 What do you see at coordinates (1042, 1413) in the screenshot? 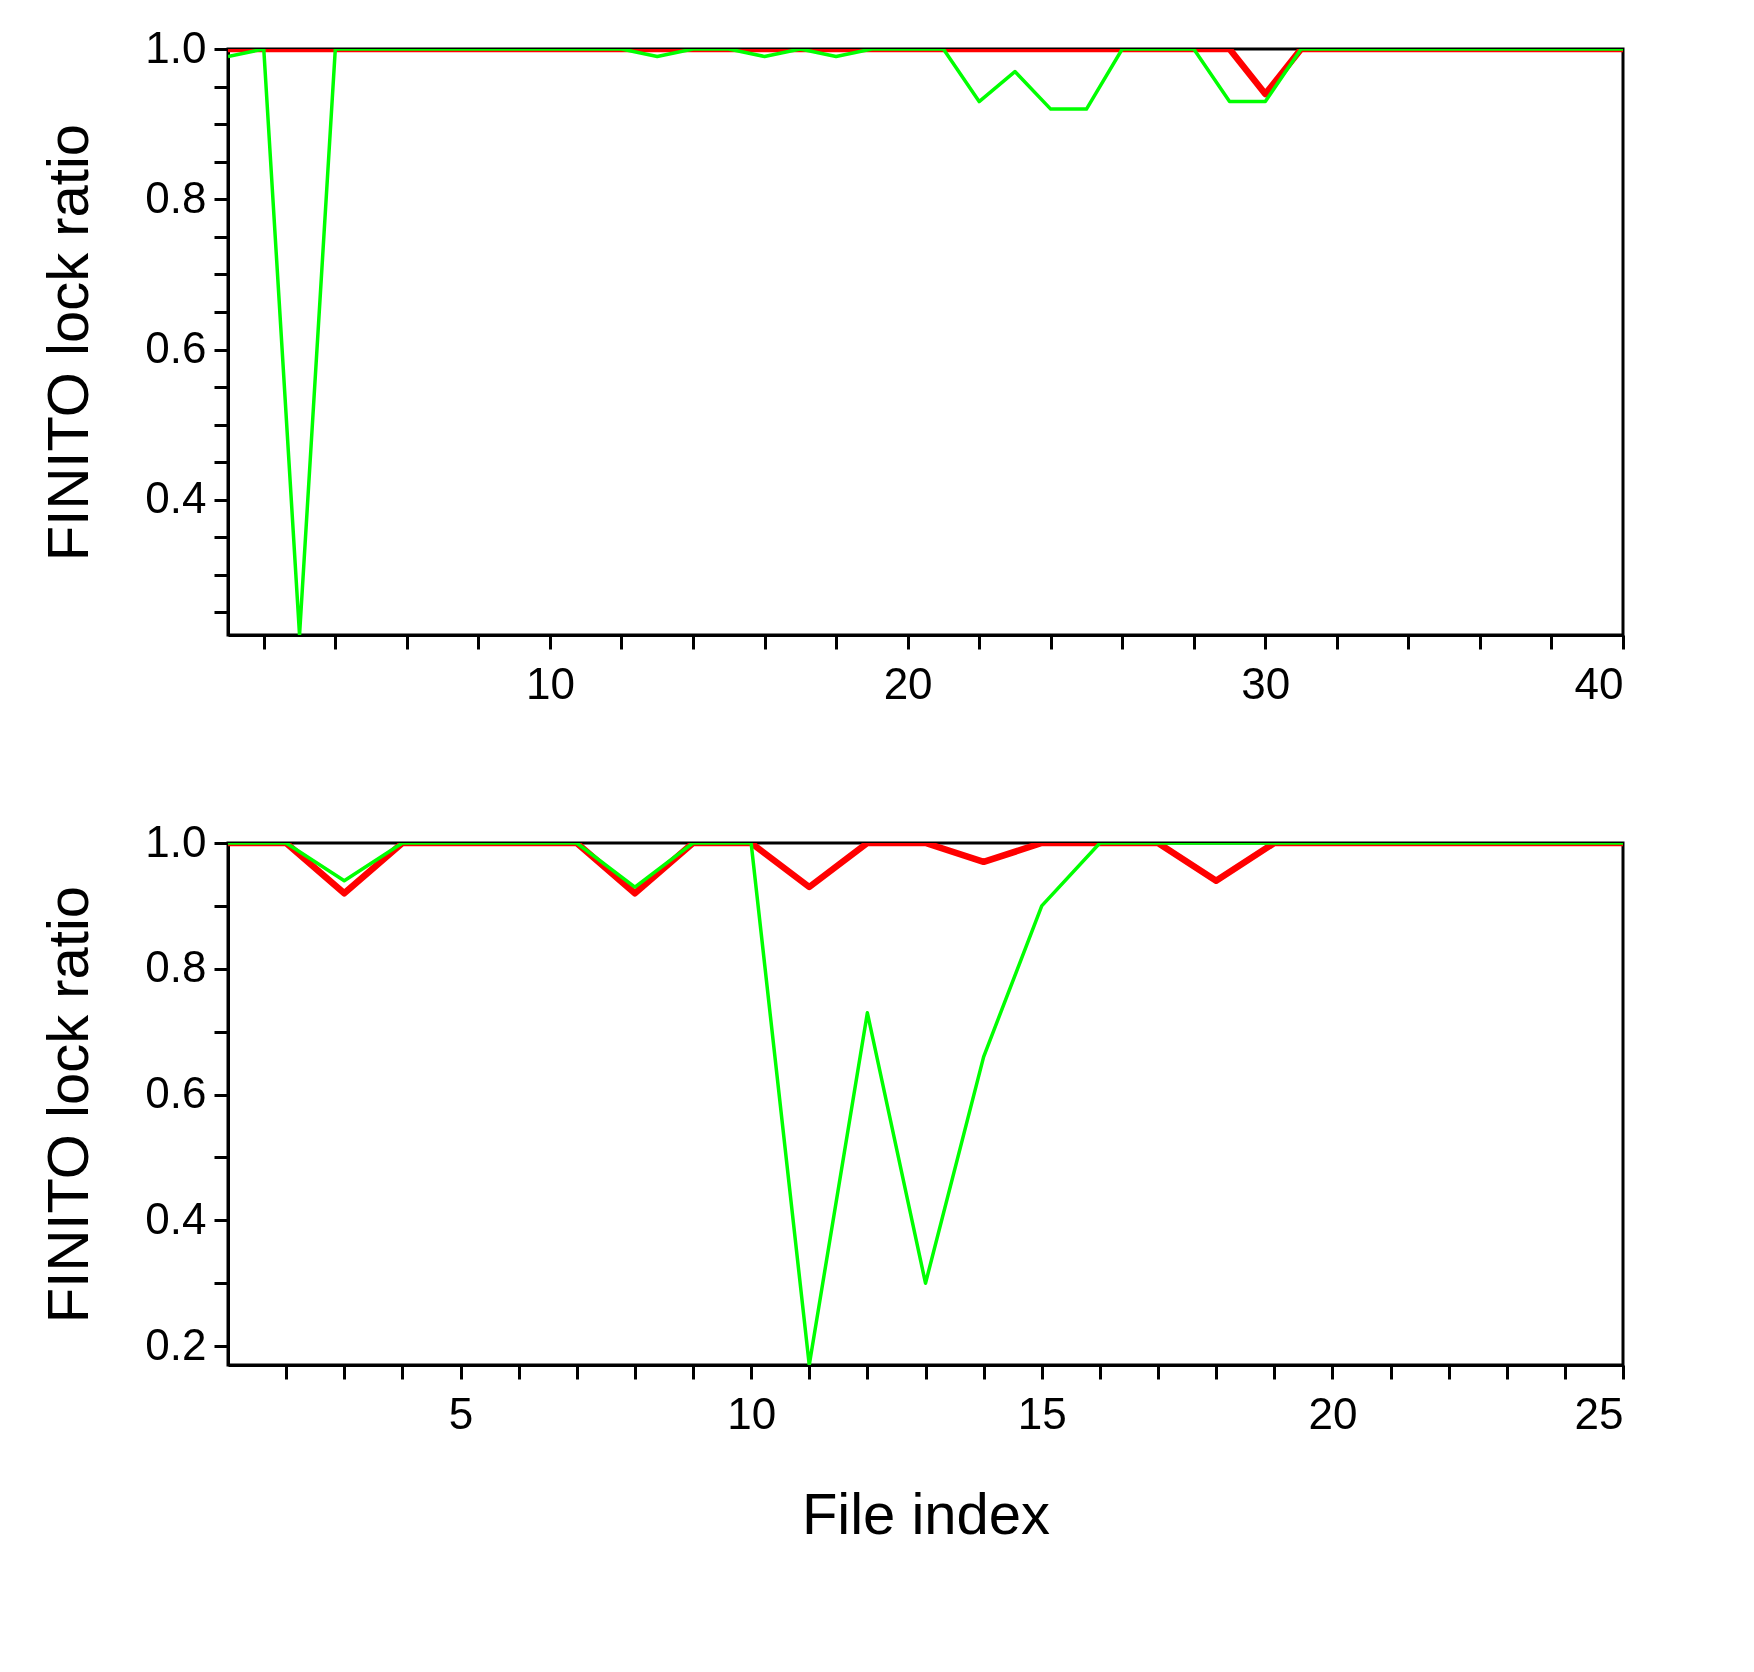
I see `x-tick-label: 15` at bounding box center [1042, 1413].